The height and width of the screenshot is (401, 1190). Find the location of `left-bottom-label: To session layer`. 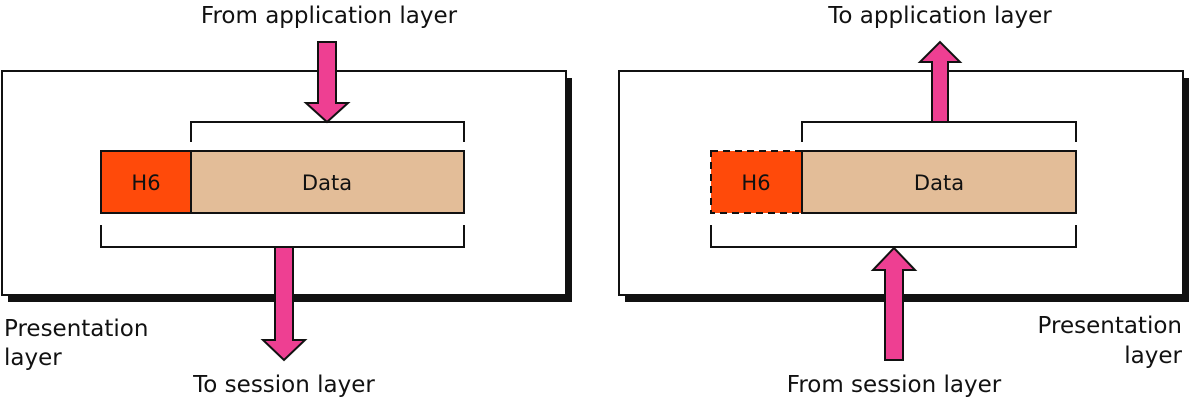

left-bottom-label: To session layer is located at coordinates (283, 385).